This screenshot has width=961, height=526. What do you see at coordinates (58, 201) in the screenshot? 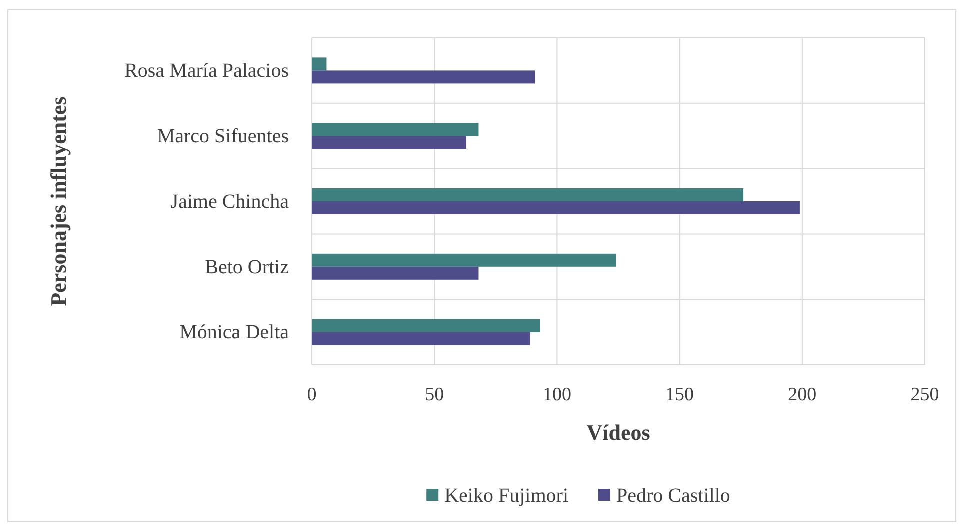
I see `y-axis-title: Personajes influyentes` at bounding box center [58, 201].